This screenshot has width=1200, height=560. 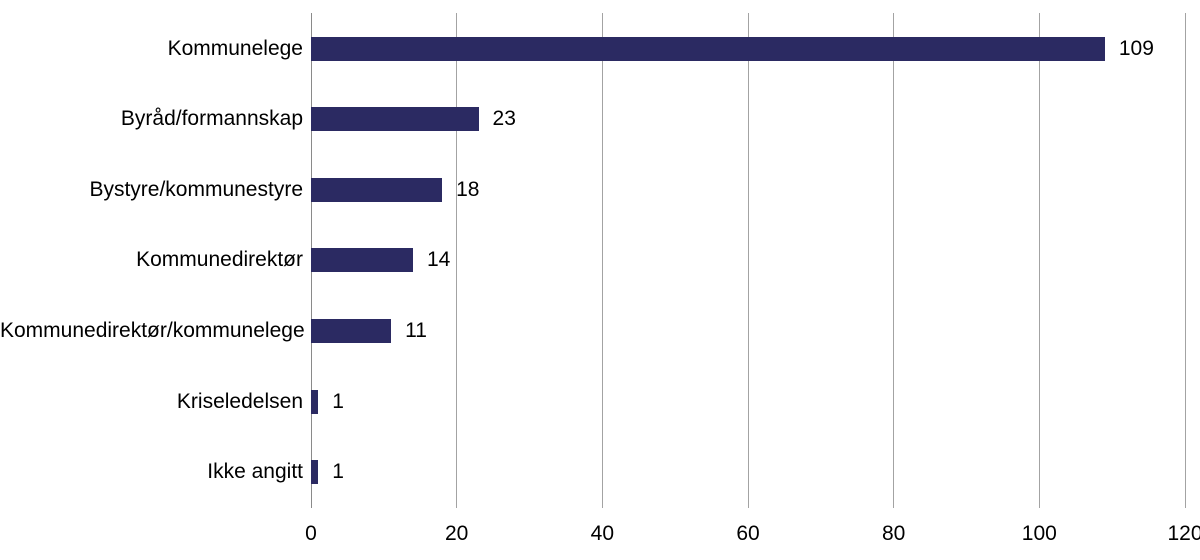 What do you see at coordinates (239, 401) in the screenshot?
I see `category-label: Kriseledelsen` at bounding box center [239, 401].